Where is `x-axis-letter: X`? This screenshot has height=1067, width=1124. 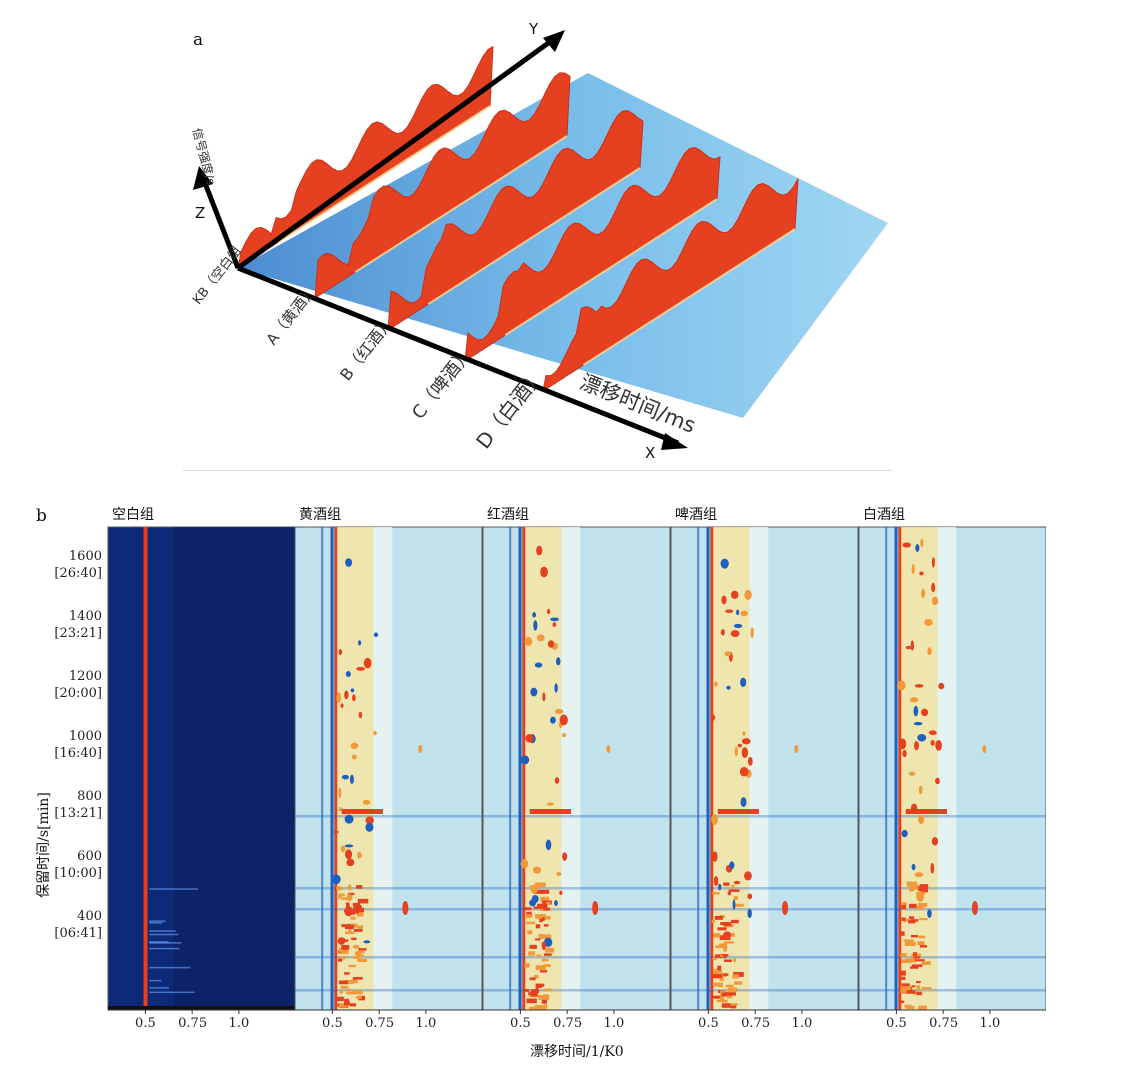 x-axis-letter: X is located at coordinates (650, 453).